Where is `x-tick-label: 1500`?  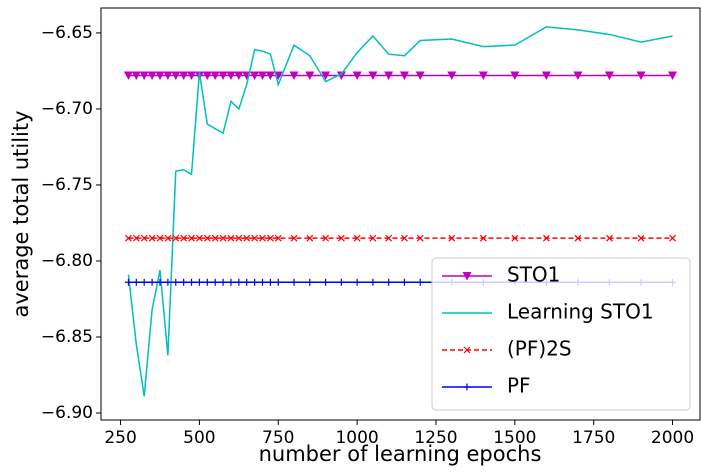 x-tick-label: 1500 is located at coordinates (514, 438).